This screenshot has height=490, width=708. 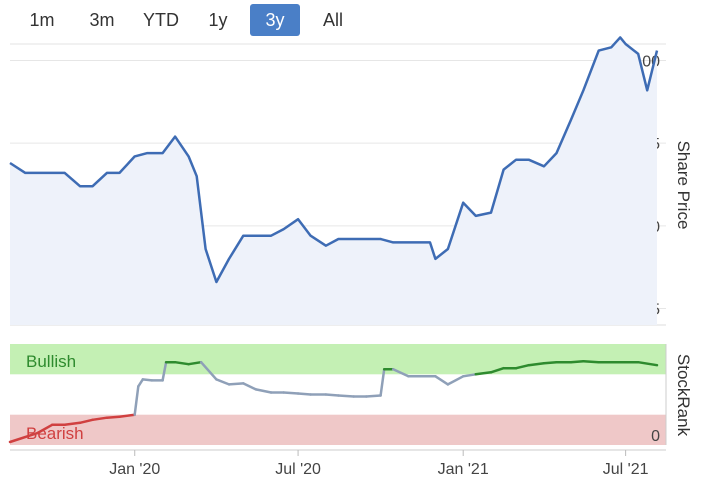 What do you see at coordinates (275, 20) in the screenshot?
I see `range-3y-button: 3y` at bounding box center [275, 20].